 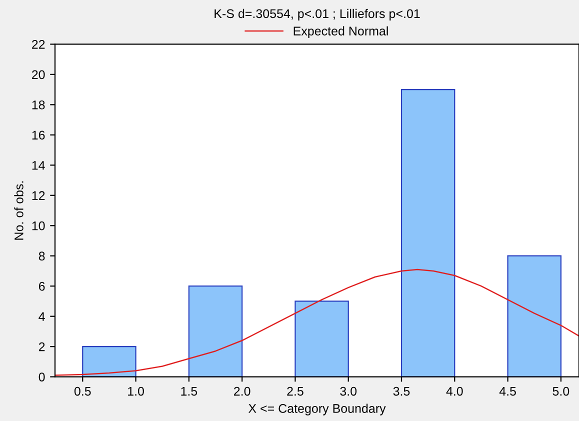 What do you see at coordinates (561, 391) in the screenshot?
I see `x-tick-label: 5.0` at bounding box center [561, 391].